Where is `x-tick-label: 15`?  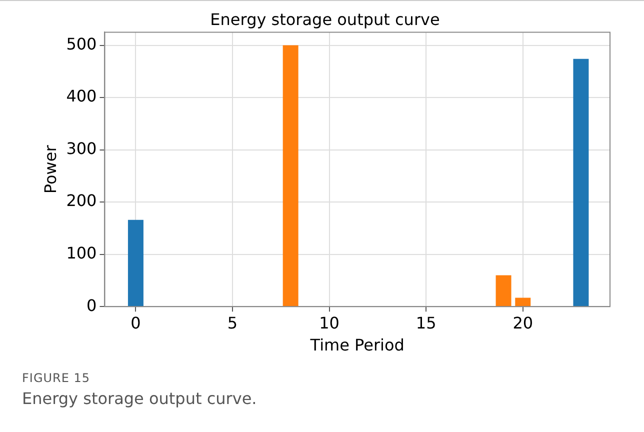 x-tick-label: 15 is located at coordinates (426, 322).